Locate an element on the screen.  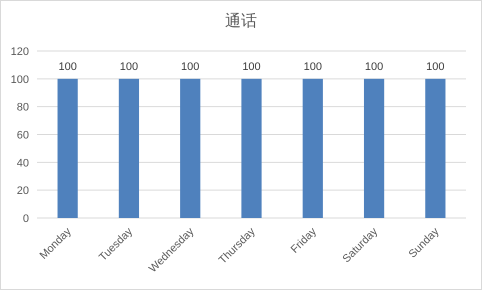
y-tick-label: 80 is located at coordinates (22, 108).